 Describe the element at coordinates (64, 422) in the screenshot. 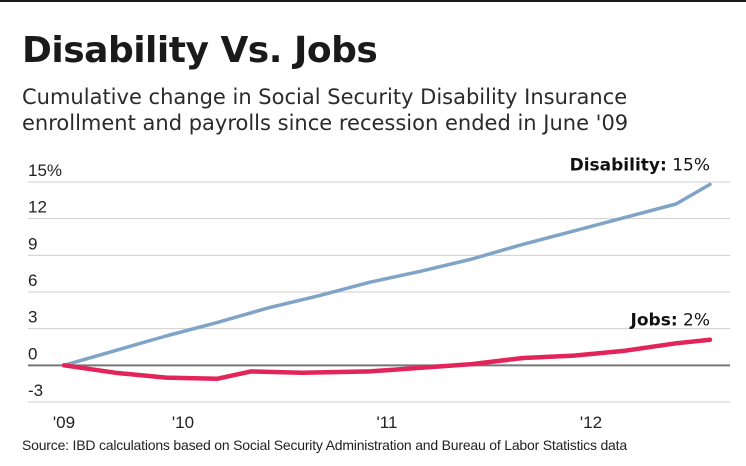

I see `x-tick-label: '09` at that location.